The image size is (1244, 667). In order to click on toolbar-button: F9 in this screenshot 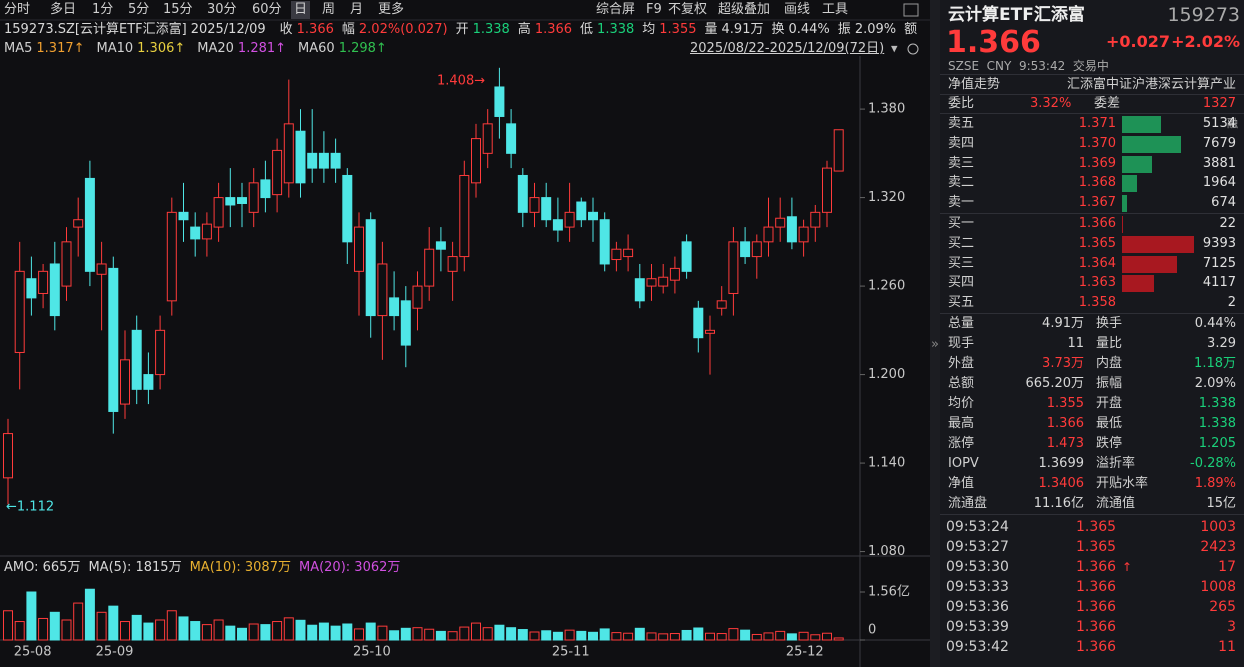, I will do `click(654, 9)`.